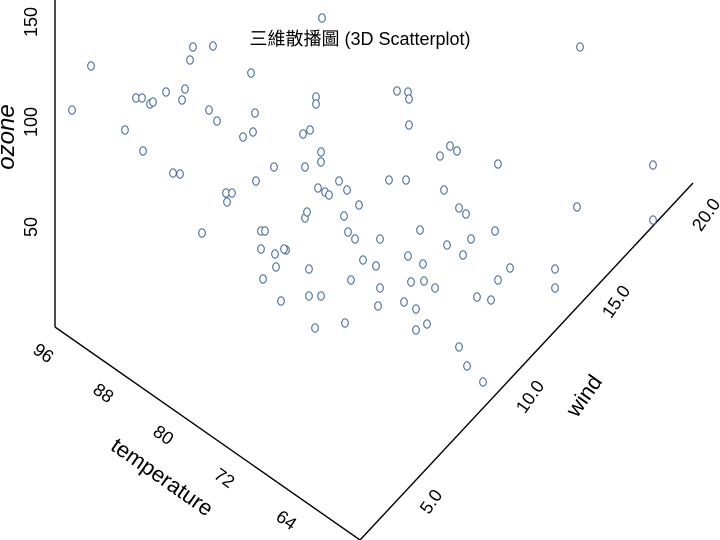 The image size is (720, 540). What do you see at coordinates (225, 478) in the screenshot?
I see `temperature-tick-label: 72` at bounding box center [225, 478].